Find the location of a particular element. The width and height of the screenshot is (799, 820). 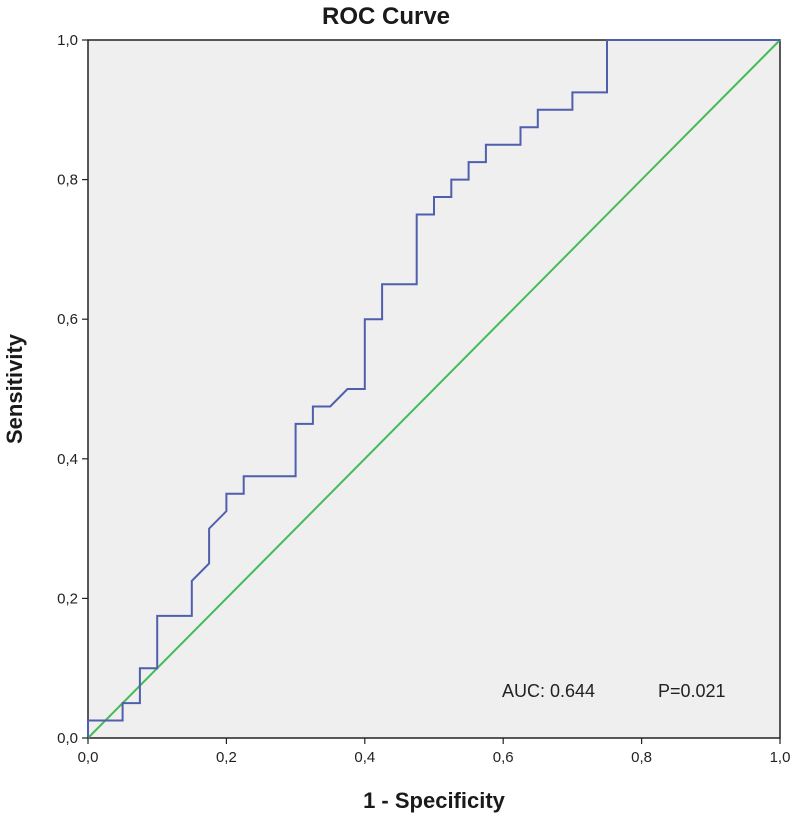

y-tick-label: 1,0 is located at coordinates (67, 40).